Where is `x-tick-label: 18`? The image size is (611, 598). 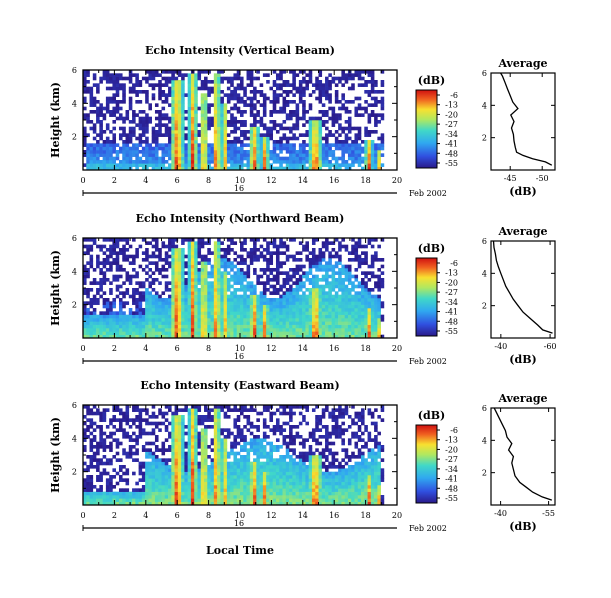 x-tick-label: 18 is located at coordinates (366, 180).